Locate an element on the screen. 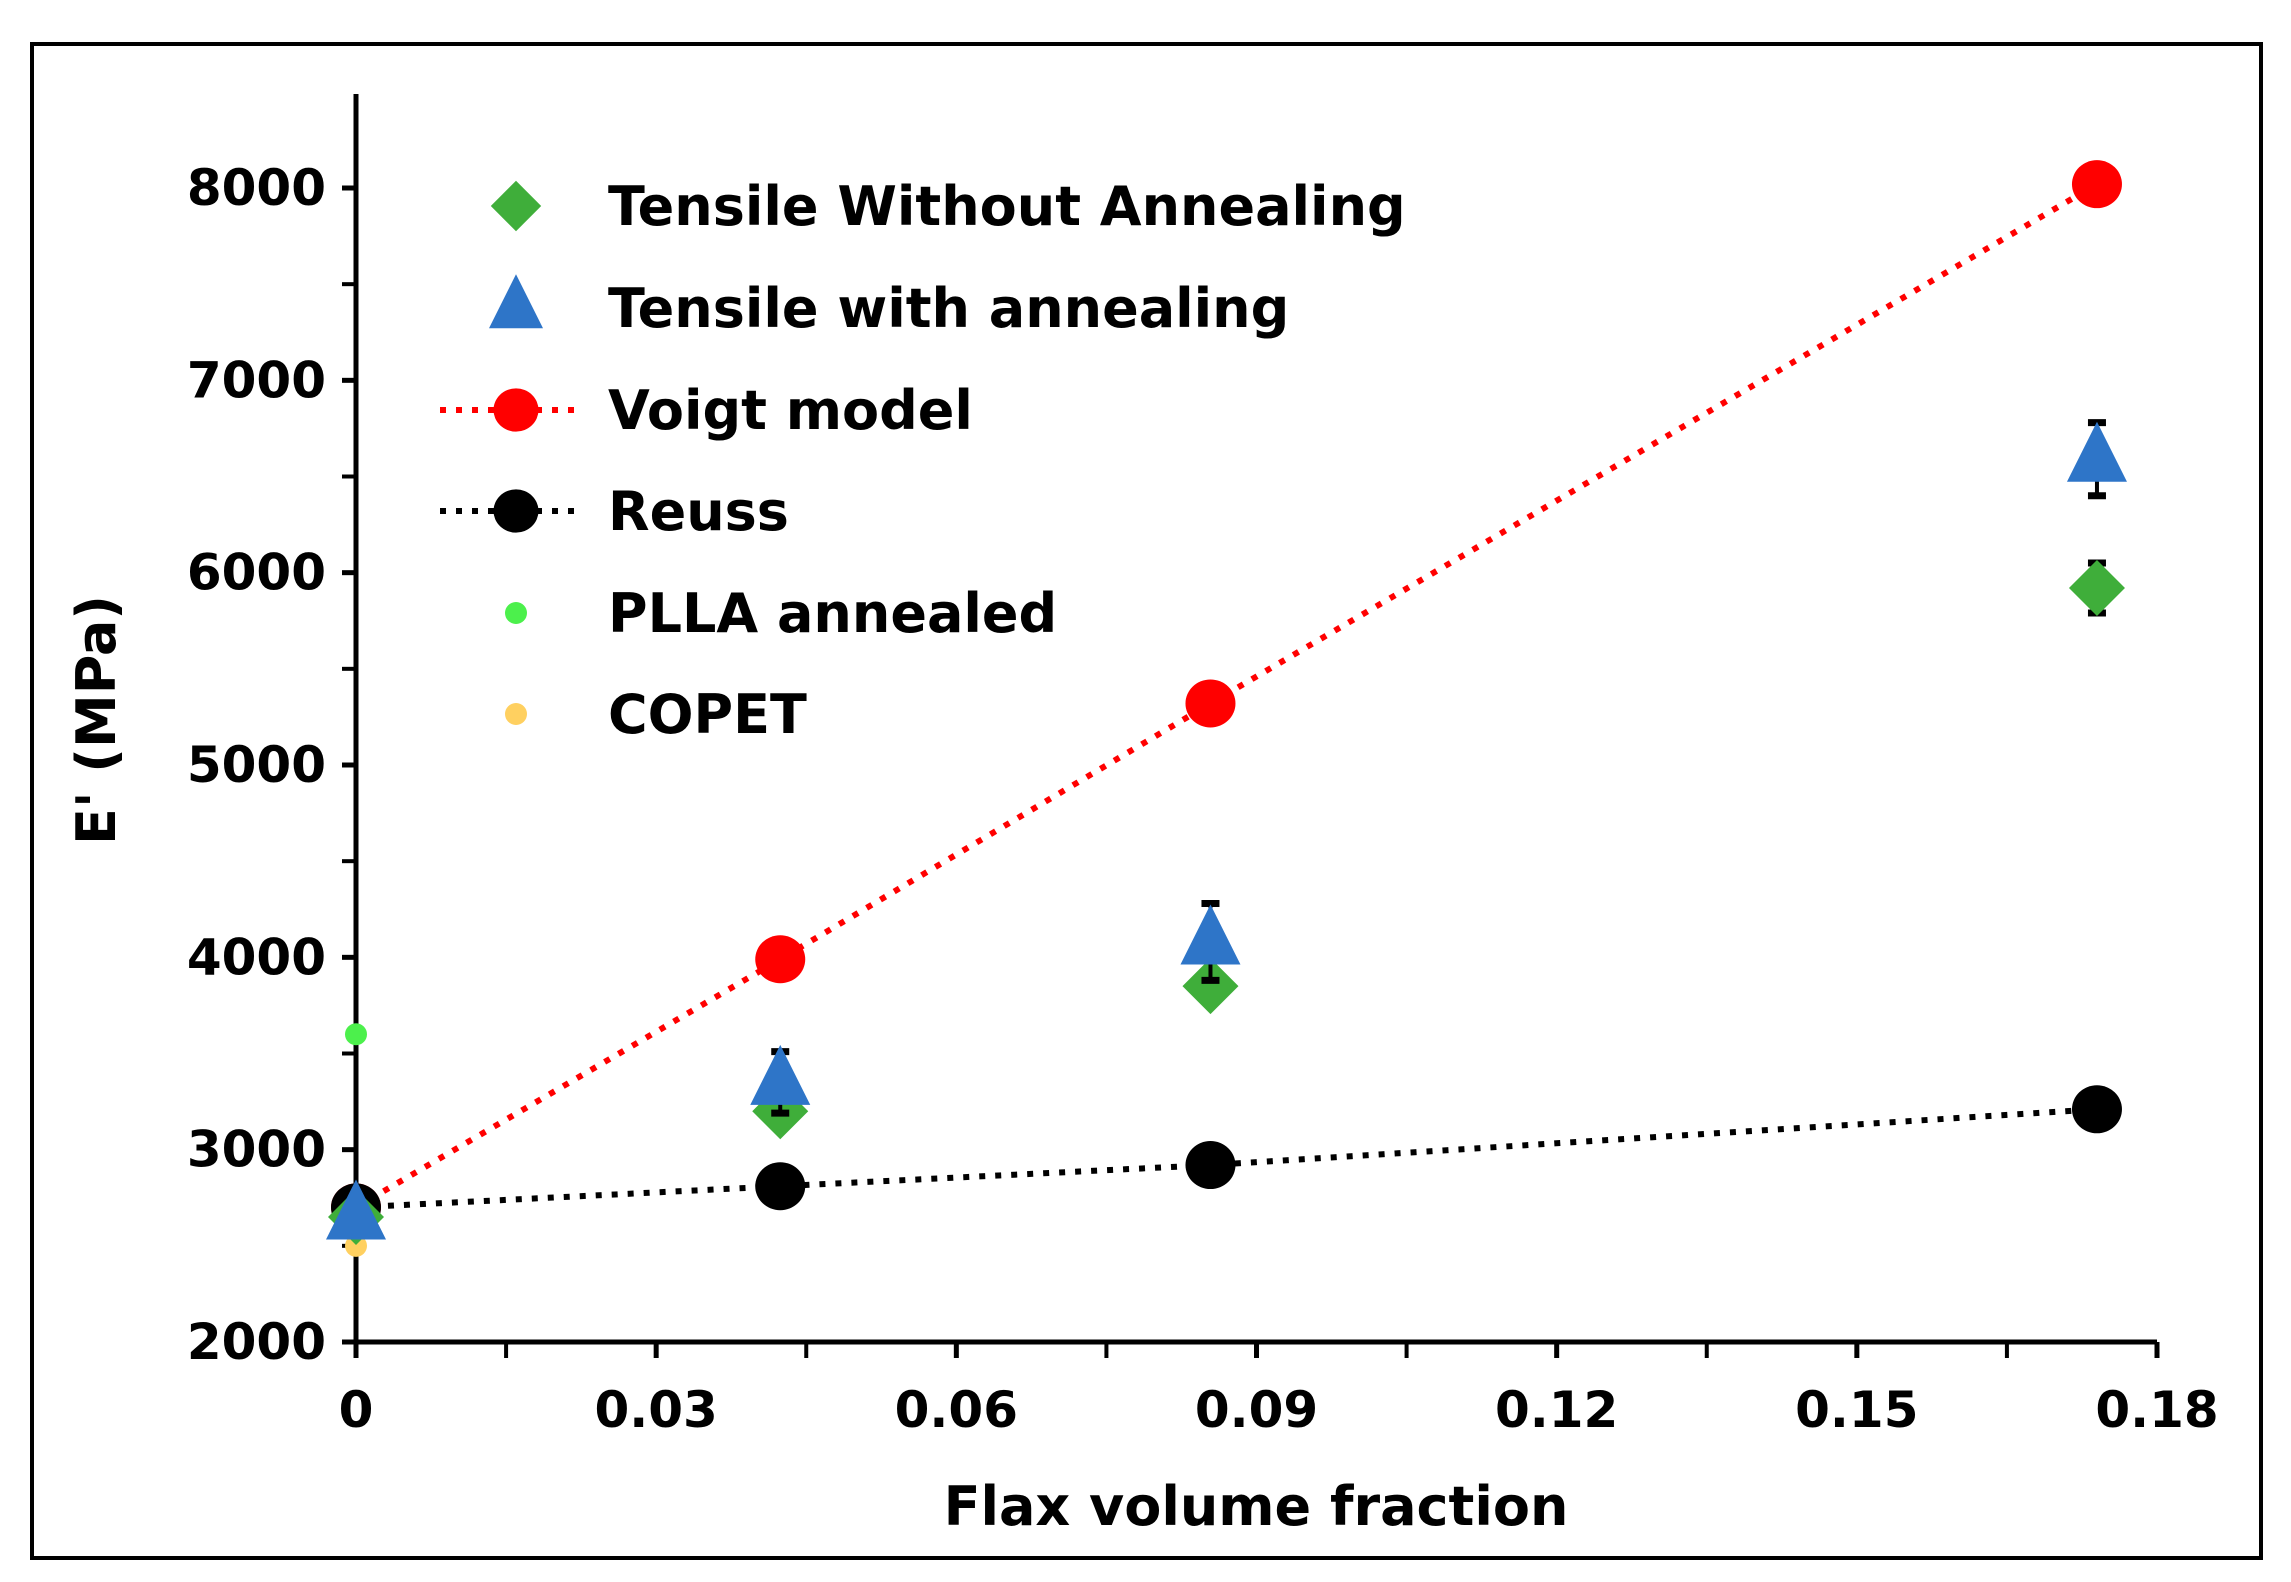 The height and width of the screenshot is (1582, 2291). legend-label: Voigt model is located at coordinates (790, 410).